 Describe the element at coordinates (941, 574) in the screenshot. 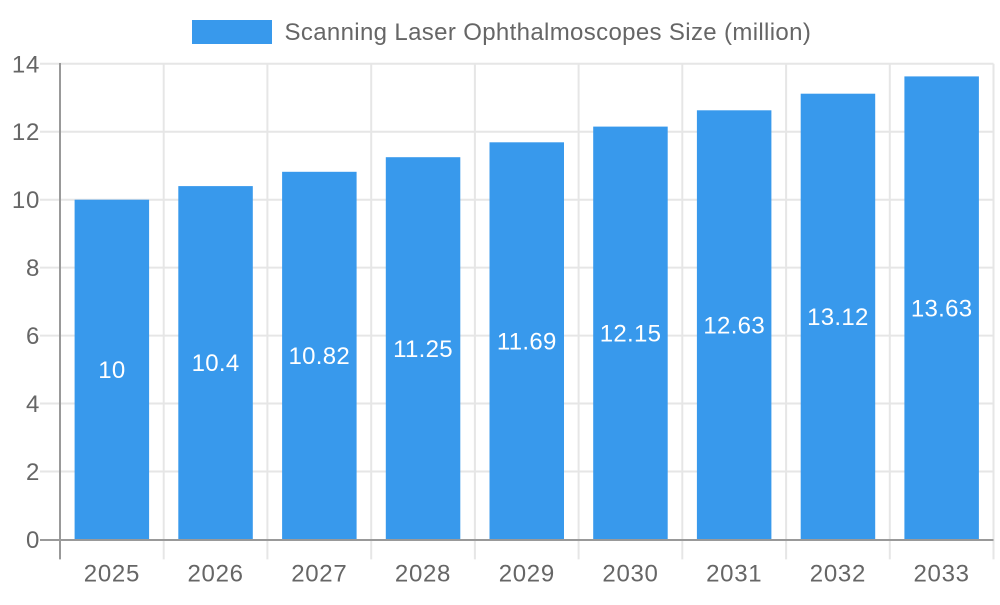

I see `svg-text: 2033` at that location.